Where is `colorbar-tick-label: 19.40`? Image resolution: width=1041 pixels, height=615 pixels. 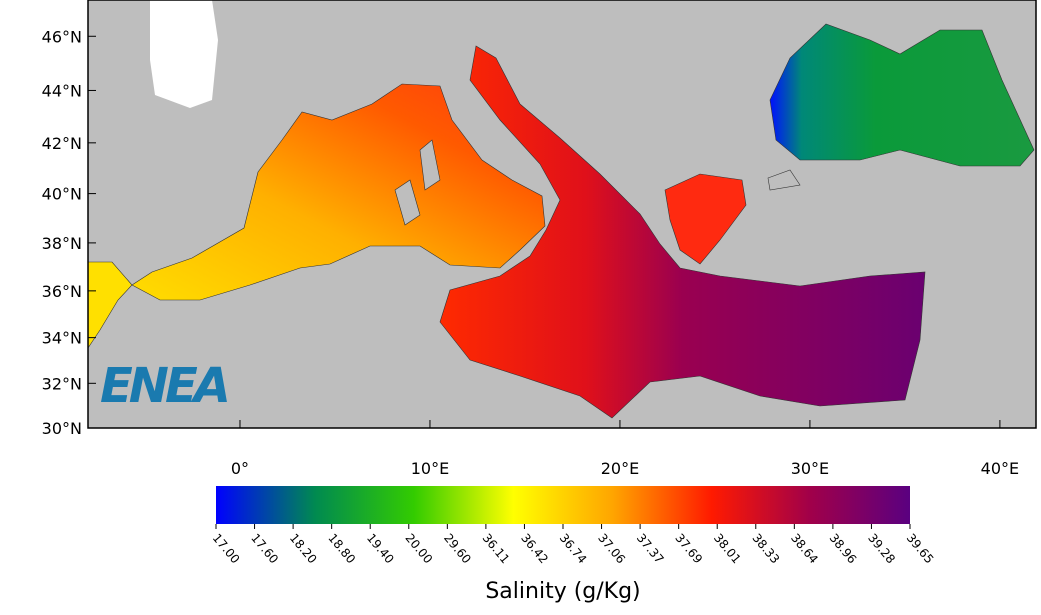 colorbar-tick-label: 19.40 is located at coordinates (380, 548).